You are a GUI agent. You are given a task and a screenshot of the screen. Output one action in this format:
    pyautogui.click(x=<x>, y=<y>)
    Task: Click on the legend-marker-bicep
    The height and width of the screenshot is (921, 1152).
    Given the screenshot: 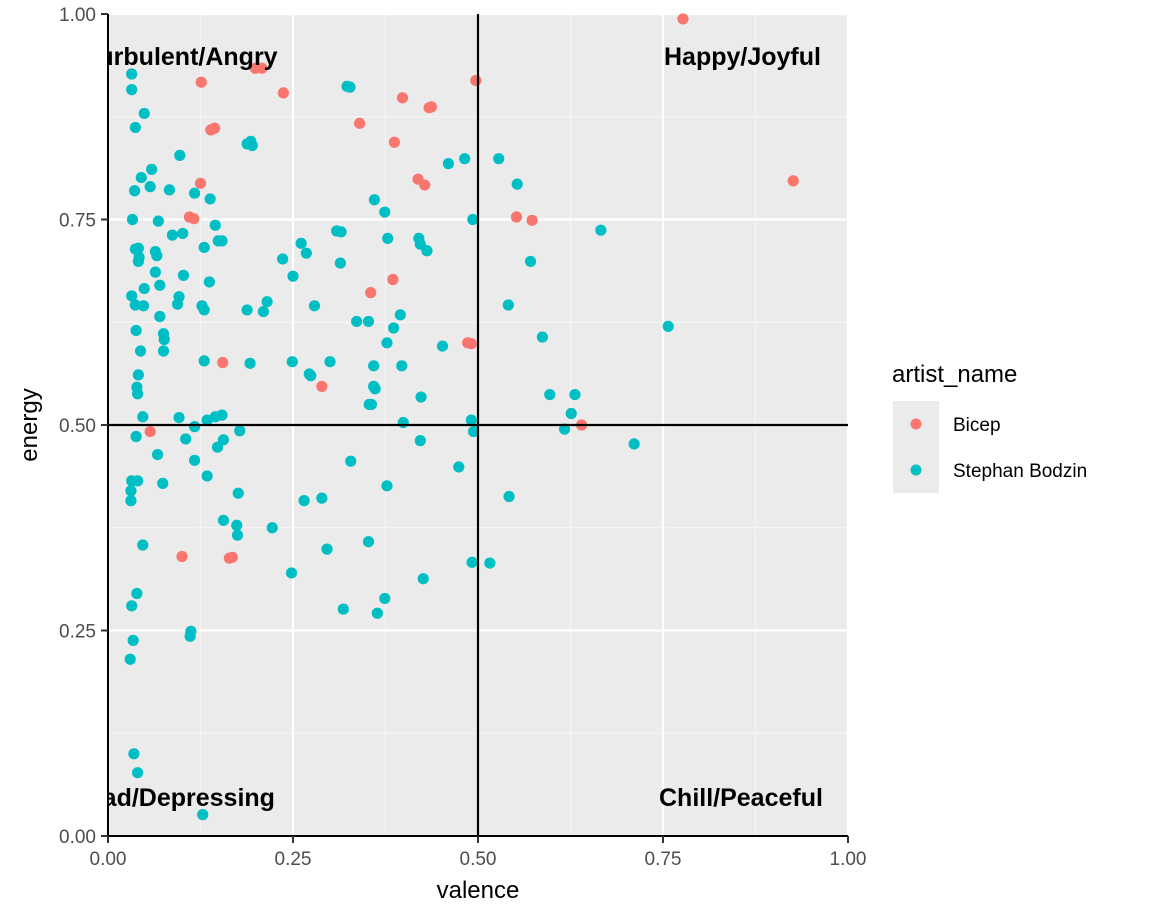 What is the action you would take?
    pyautogui.click(x=916, y=424)
    